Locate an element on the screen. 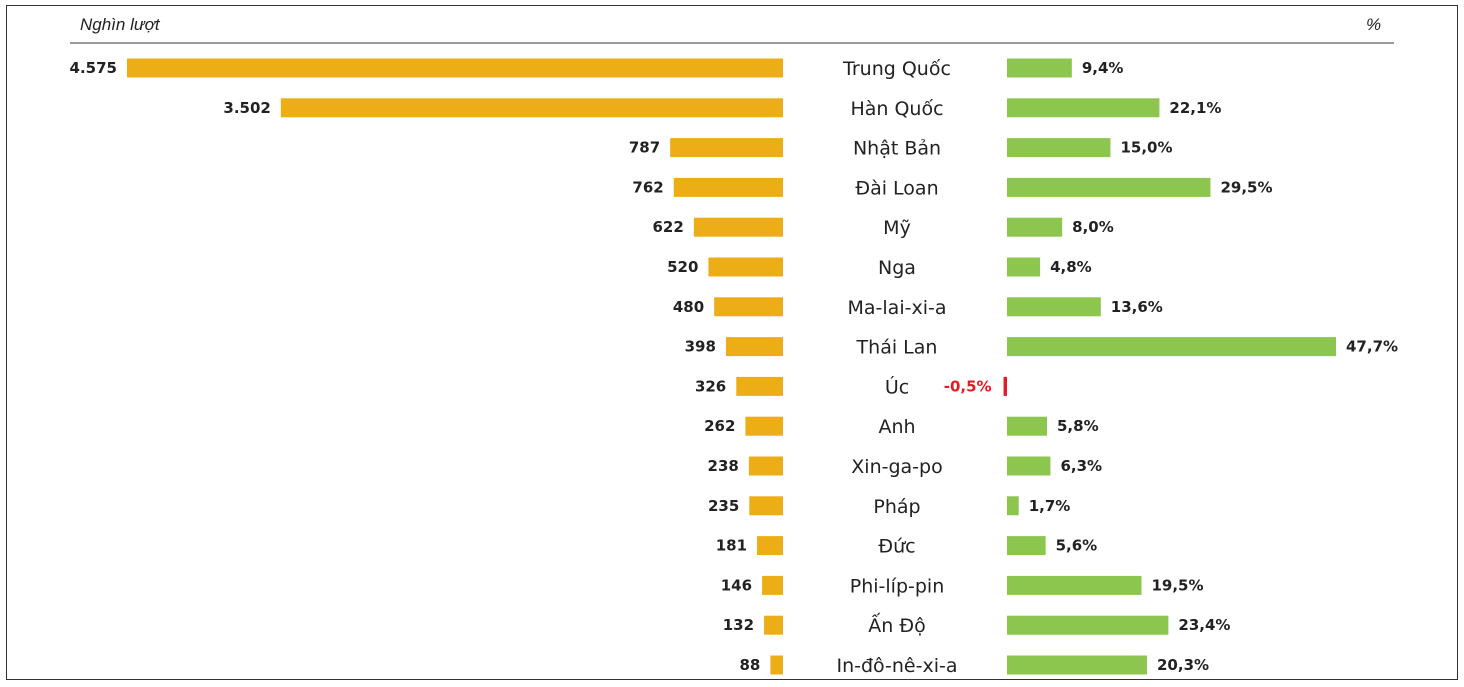  right-value-label: 15,0% is located at coordinates (1146, 148).